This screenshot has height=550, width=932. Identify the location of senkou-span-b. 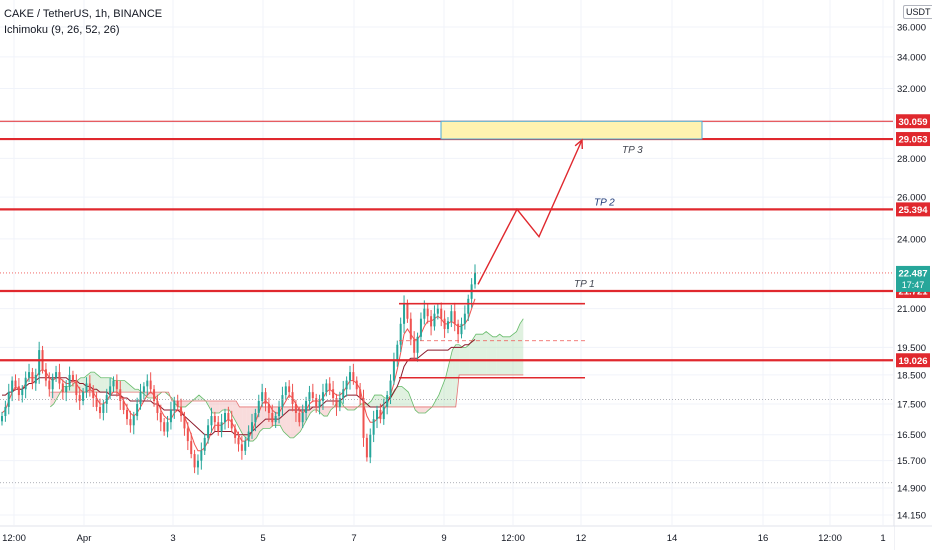
(287, 391).